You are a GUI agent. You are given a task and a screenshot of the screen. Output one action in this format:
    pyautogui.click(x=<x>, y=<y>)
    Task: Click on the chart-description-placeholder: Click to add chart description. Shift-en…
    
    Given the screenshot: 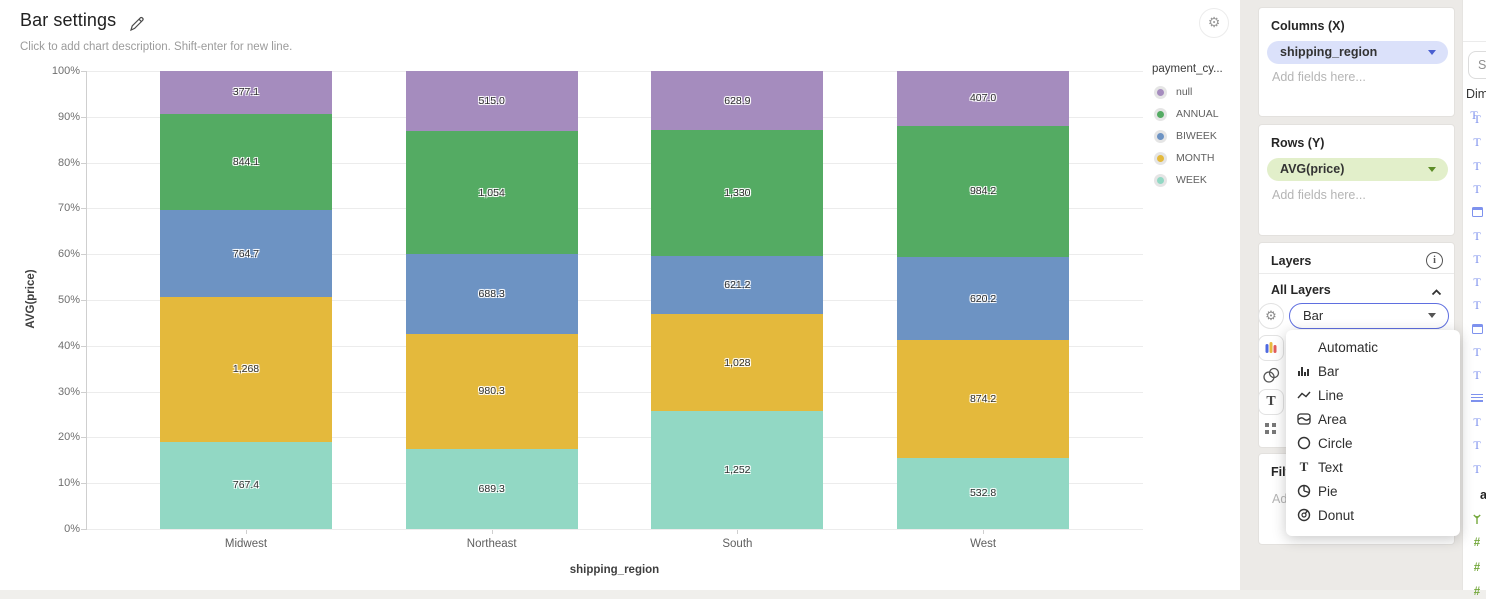 What is the action you would take?
    pyautogui.click(x=156, y=47)
    